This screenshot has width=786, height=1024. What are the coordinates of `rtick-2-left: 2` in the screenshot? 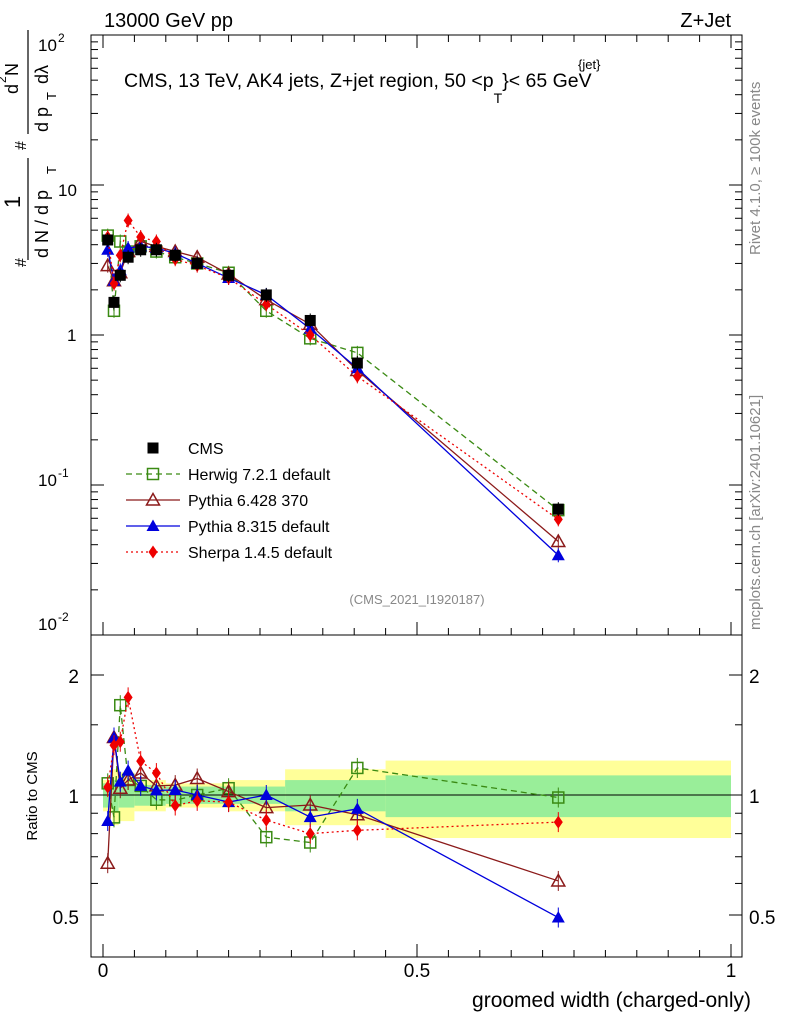 It's located at (73, 677).